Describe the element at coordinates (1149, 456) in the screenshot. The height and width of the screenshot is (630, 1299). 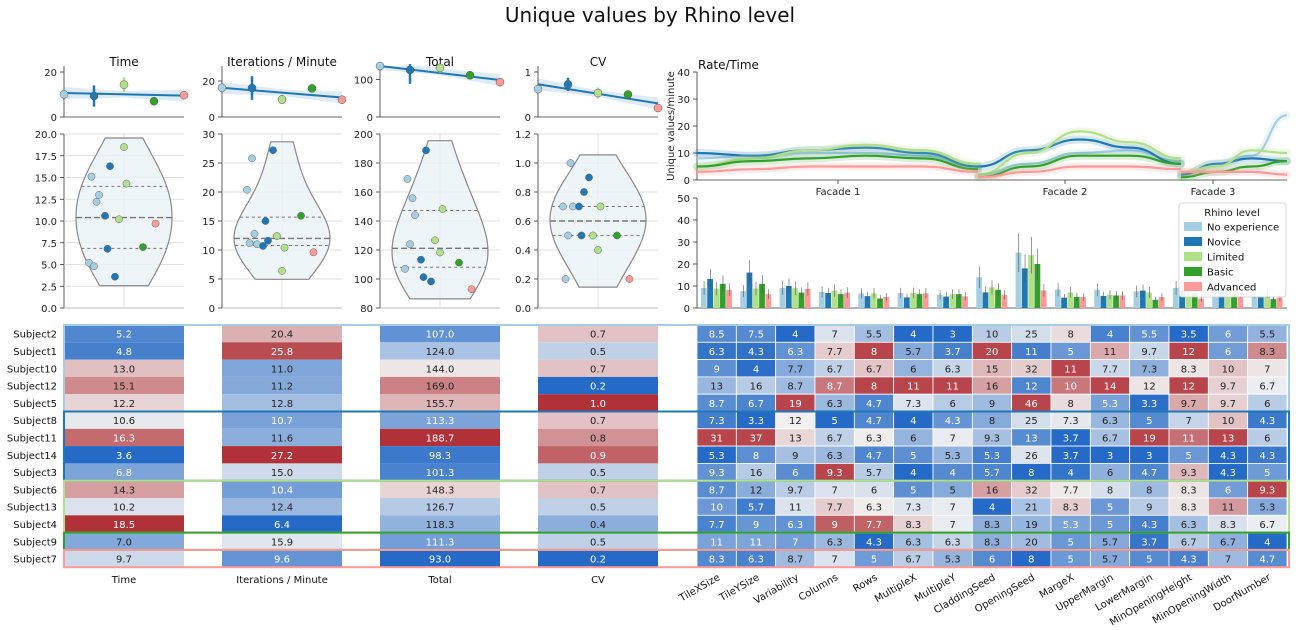
I see `param-cell-value: 3` at that location.